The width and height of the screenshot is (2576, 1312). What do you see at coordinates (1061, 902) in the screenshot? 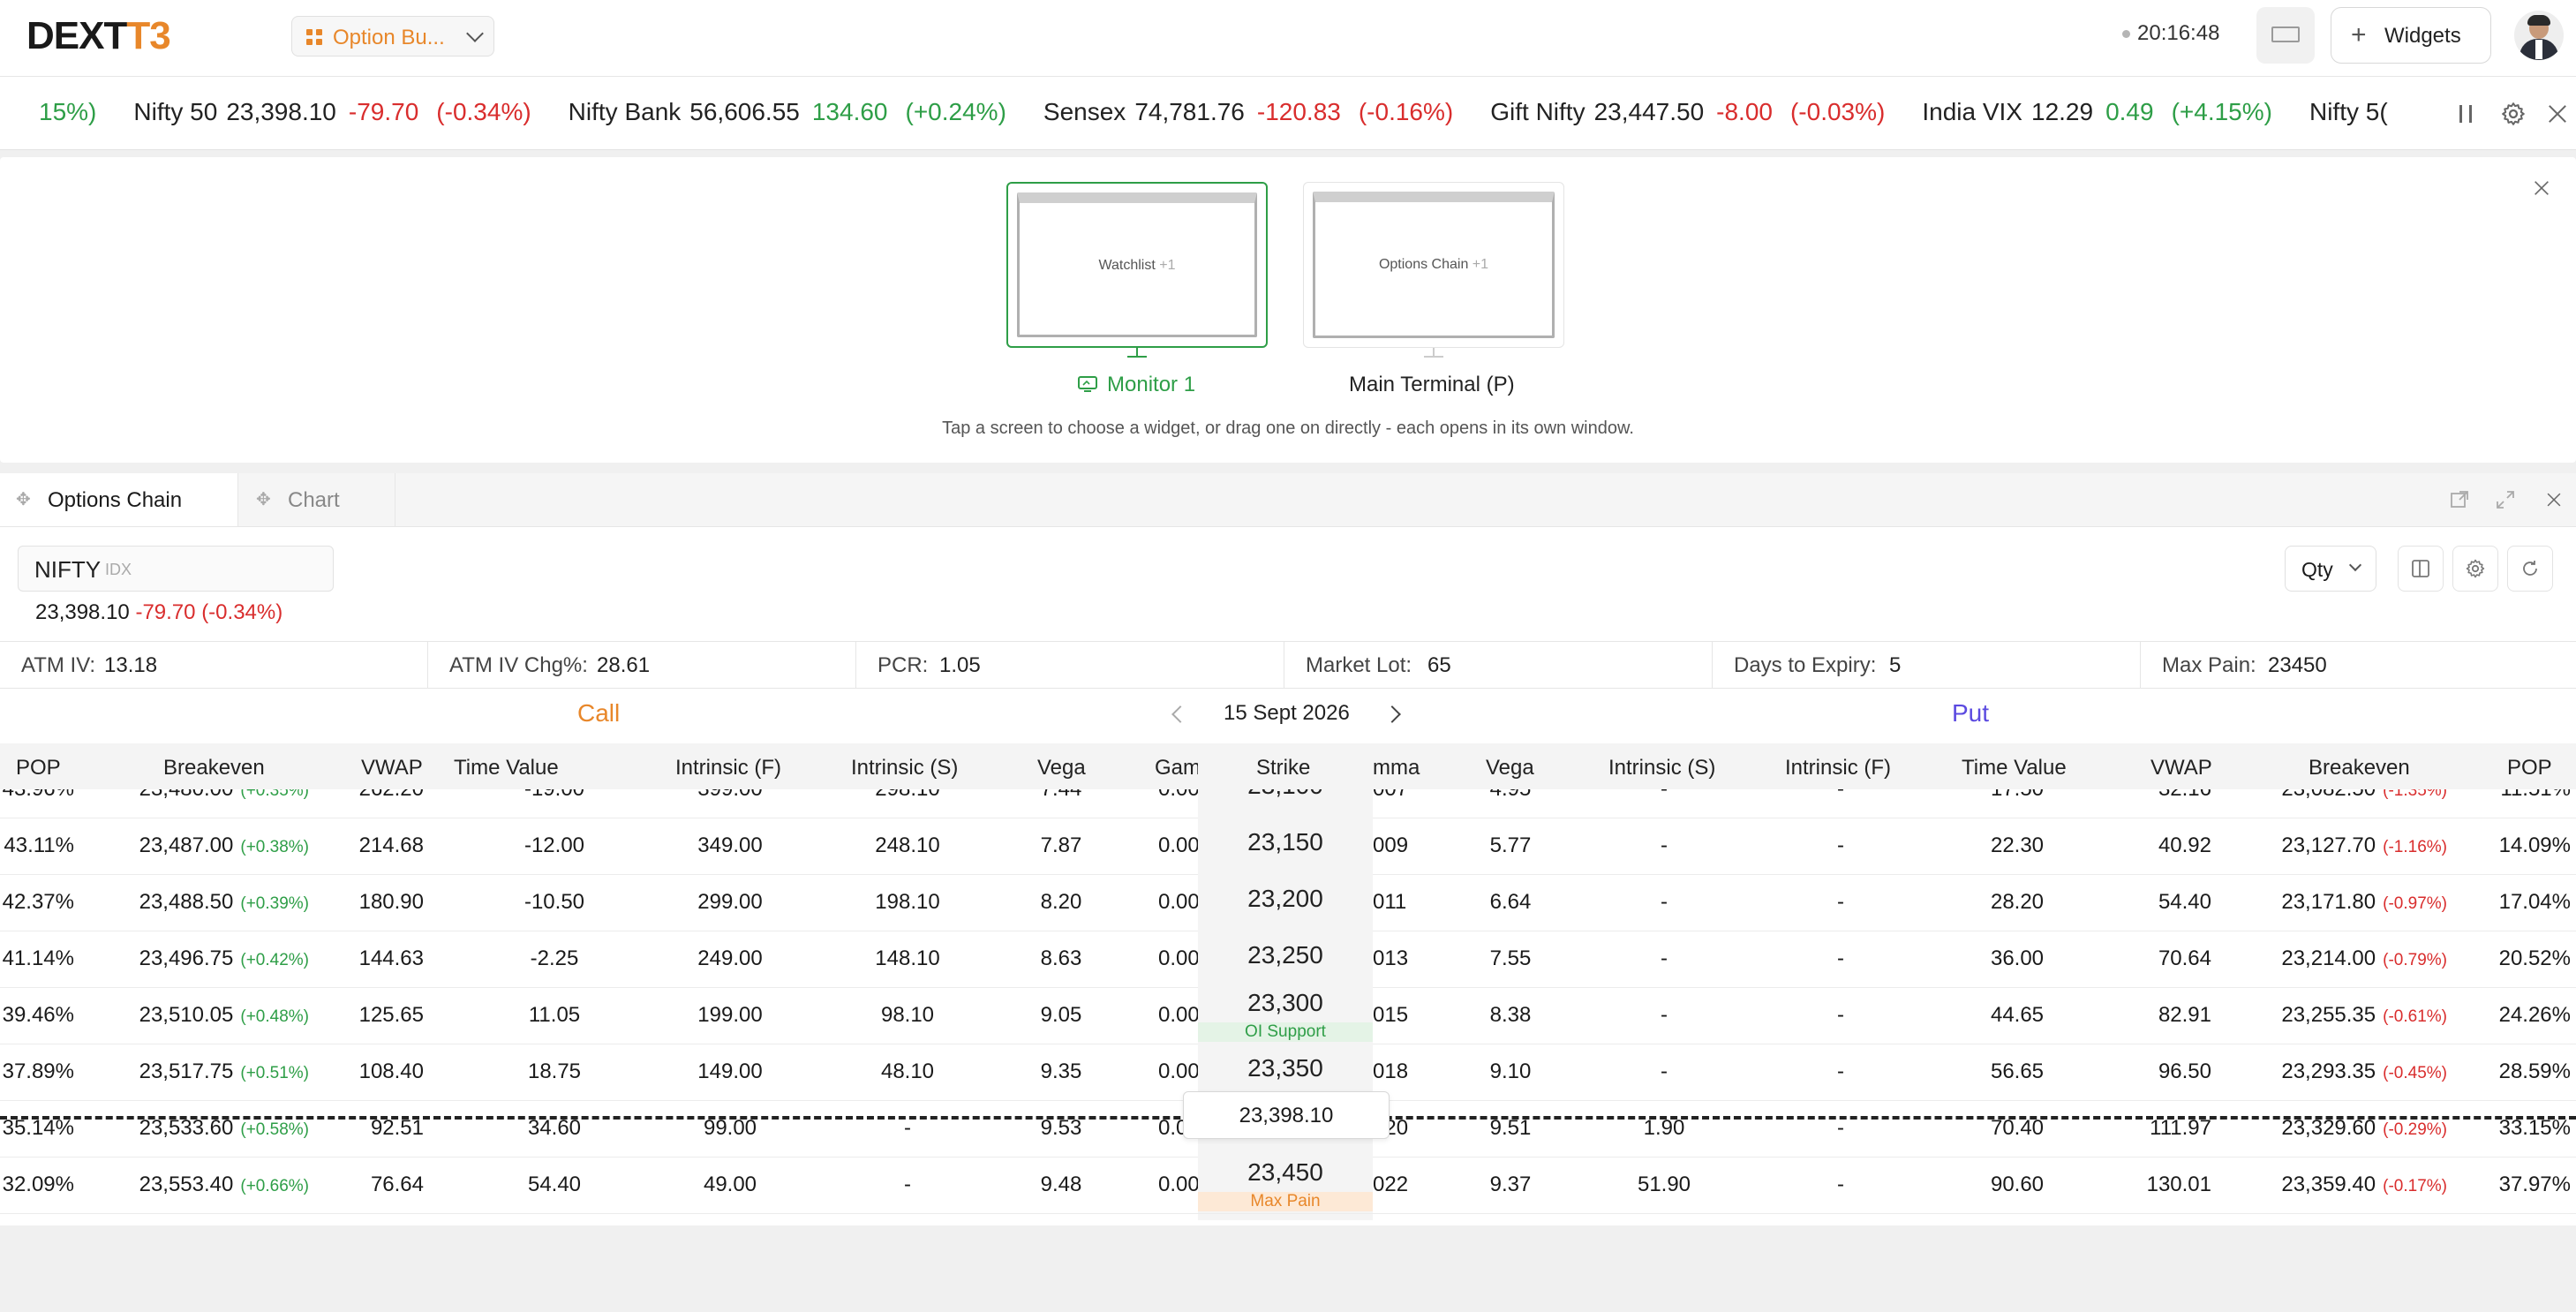
I see `cell-c-vega: 8.20` at bounding box center [1061, 902].